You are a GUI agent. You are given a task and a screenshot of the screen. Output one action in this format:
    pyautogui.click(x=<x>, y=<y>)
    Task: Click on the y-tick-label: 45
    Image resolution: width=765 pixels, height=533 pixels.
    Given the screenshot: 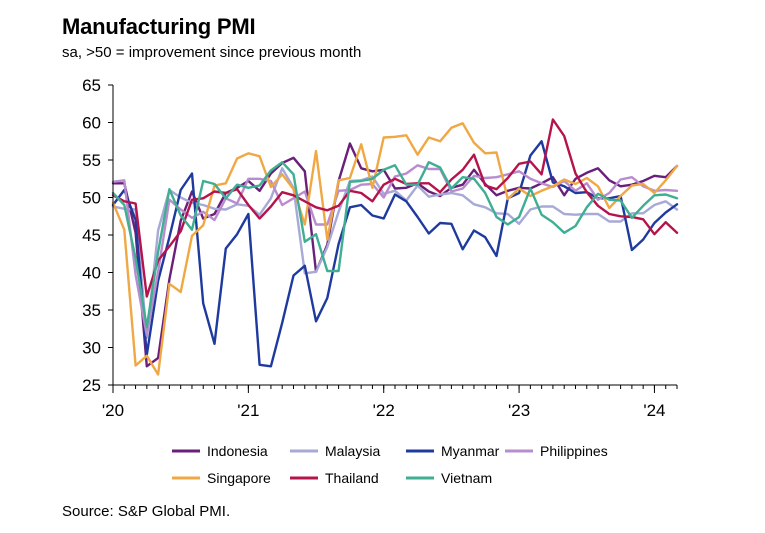 What is the action you would take?
    pyautogui.click(x=91, y=235)
    